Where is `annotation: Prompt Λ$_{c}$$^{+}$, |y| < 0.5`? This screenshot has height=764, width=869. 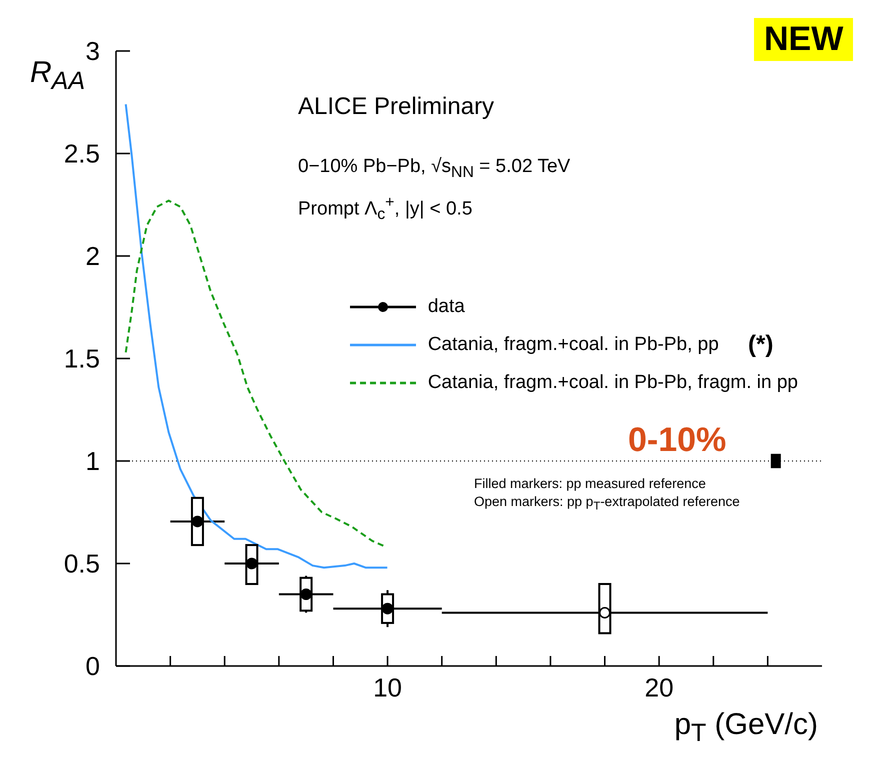
annotation: Prompt Λ$_{c}$$^{+}$, |y| < 0.5 is located at coordinates (385, 209).